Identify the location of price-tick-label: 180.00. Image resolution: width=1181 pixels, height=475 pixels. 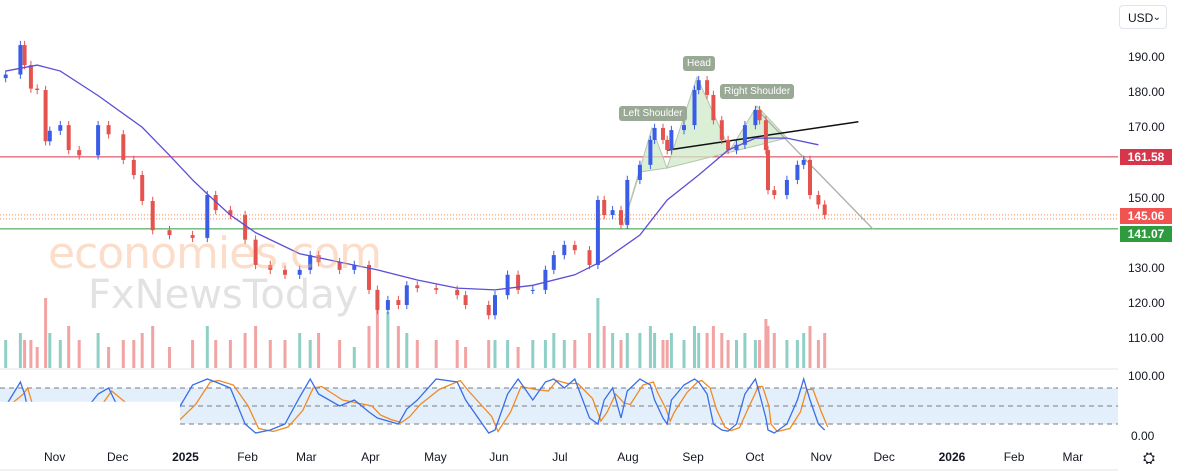
(1146, 92).